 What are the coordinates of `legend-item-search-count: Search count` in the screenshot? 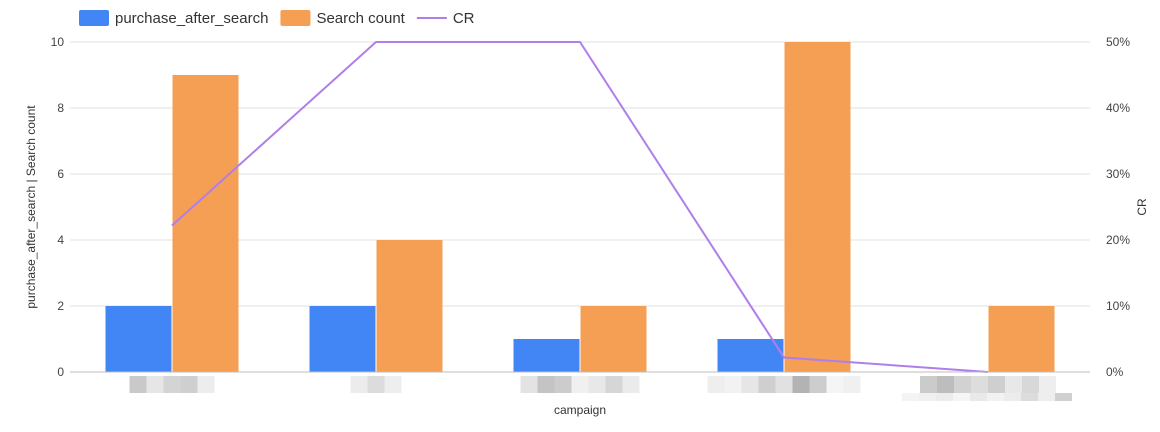 It's located at (343, 18).